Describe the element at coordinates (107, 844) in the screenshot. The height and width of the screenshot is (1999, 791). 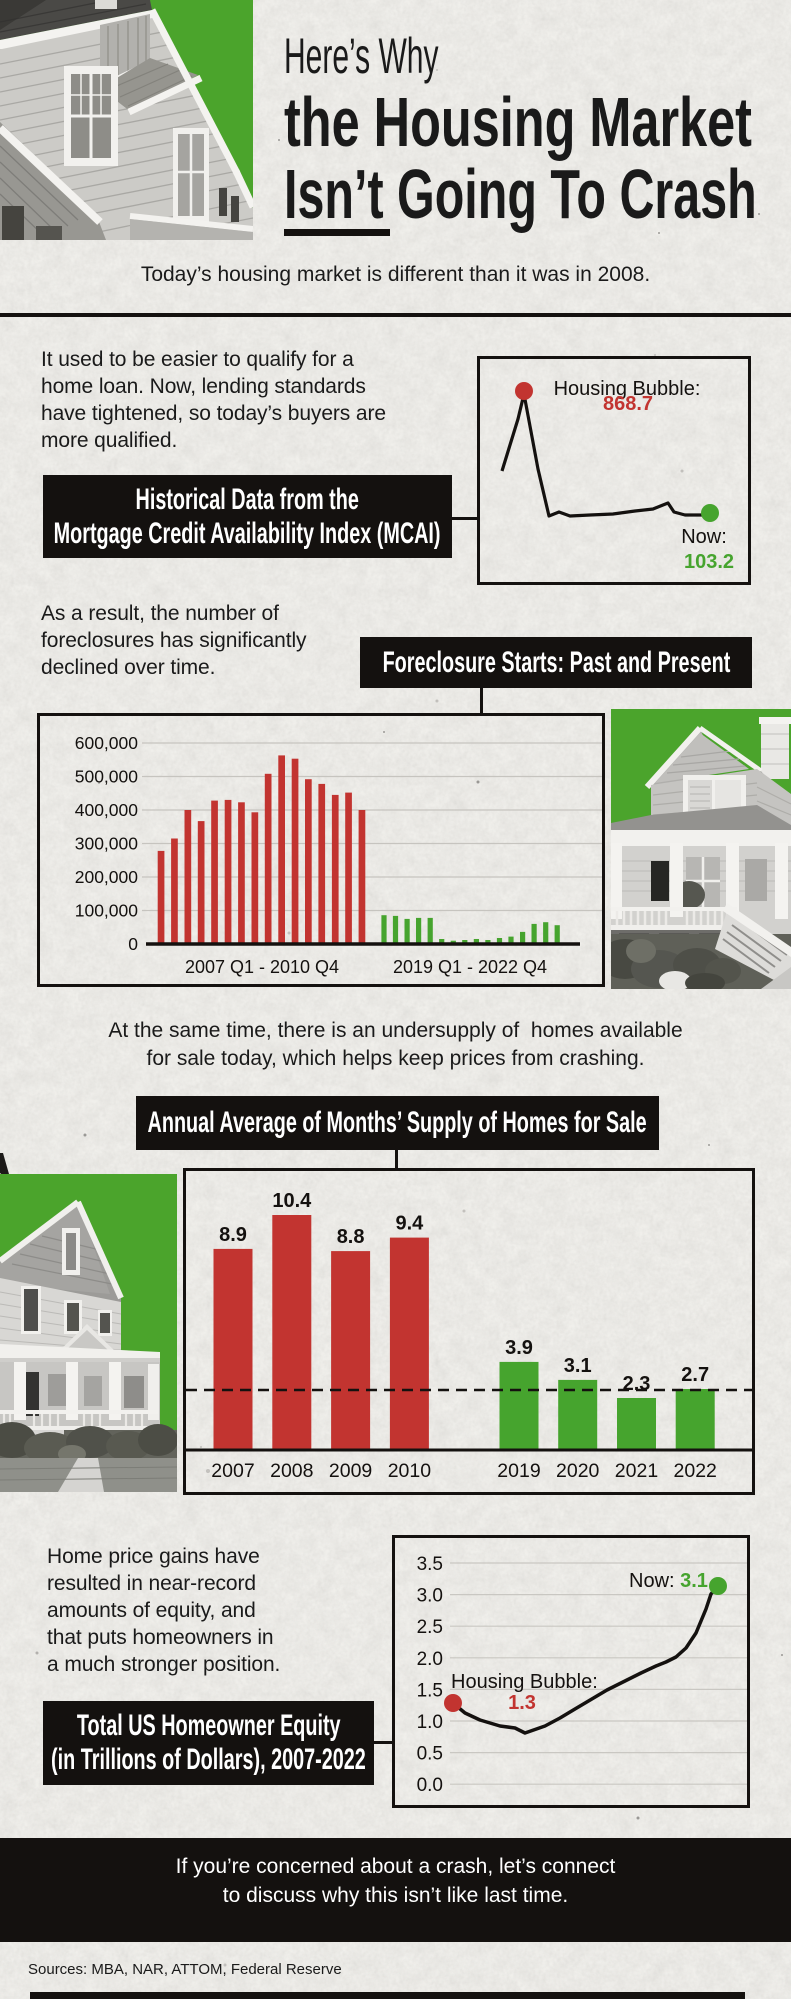
I see `svg-text: 300,000` at that location.